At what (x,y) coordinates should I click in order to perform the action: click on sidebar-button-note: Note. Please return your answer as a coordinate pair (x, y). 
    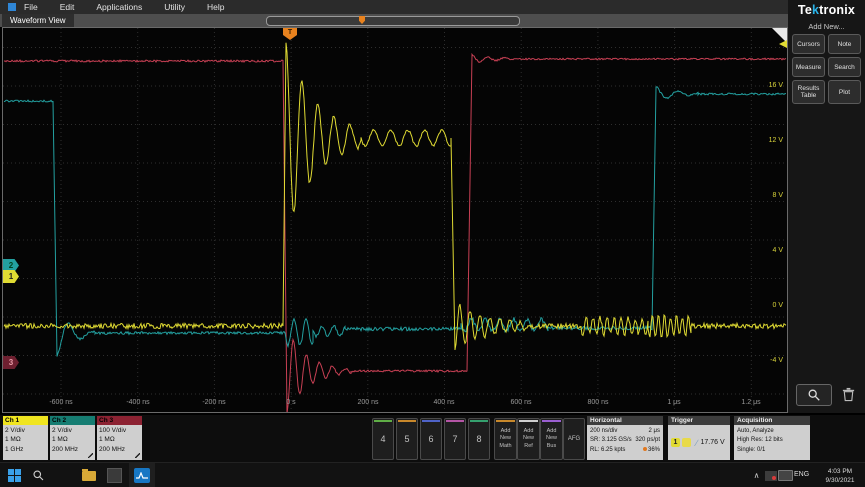
    Looking at the image, I should click on (844, 44).